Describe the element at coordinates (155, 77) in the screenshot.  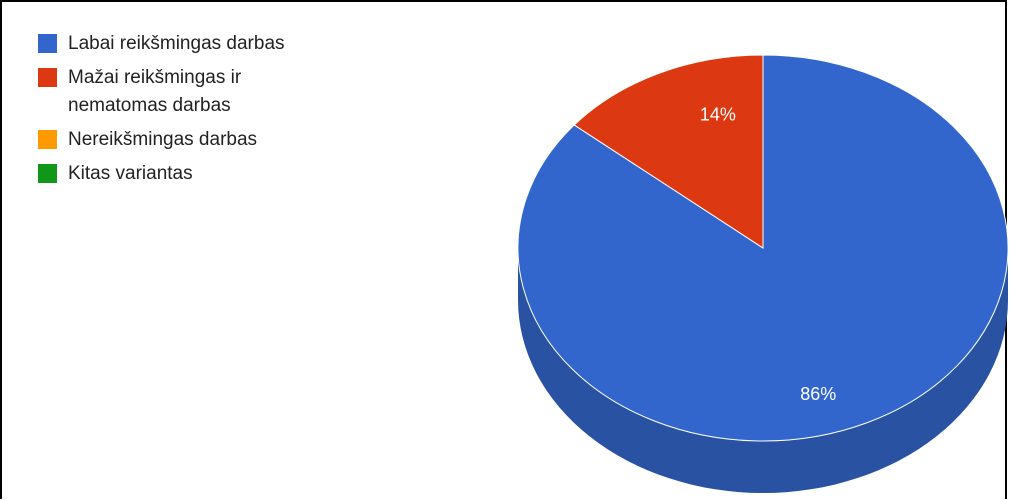
I see `legend-label: Mažai reikšmingas ir` at that location.